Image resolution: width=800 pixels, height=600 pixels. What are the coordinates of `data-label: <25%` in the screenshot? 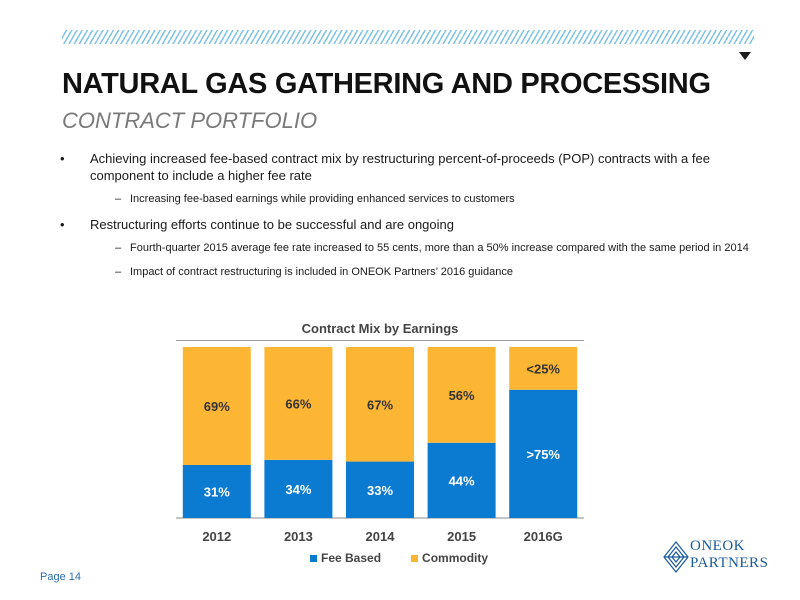 It's located at (543, 368).